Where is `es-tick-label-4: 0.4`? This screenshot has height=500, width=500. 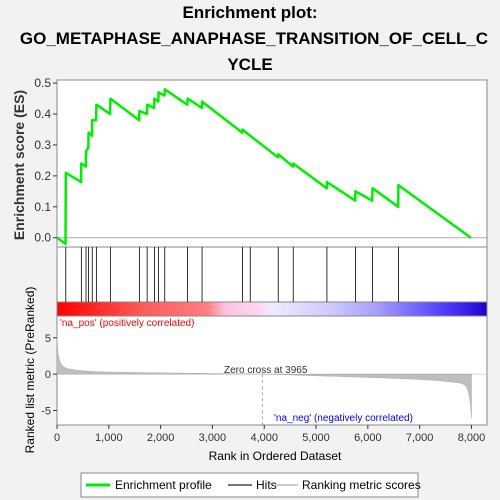 es-tick-label-4: 0.4 is located at coordinates (42, 114).